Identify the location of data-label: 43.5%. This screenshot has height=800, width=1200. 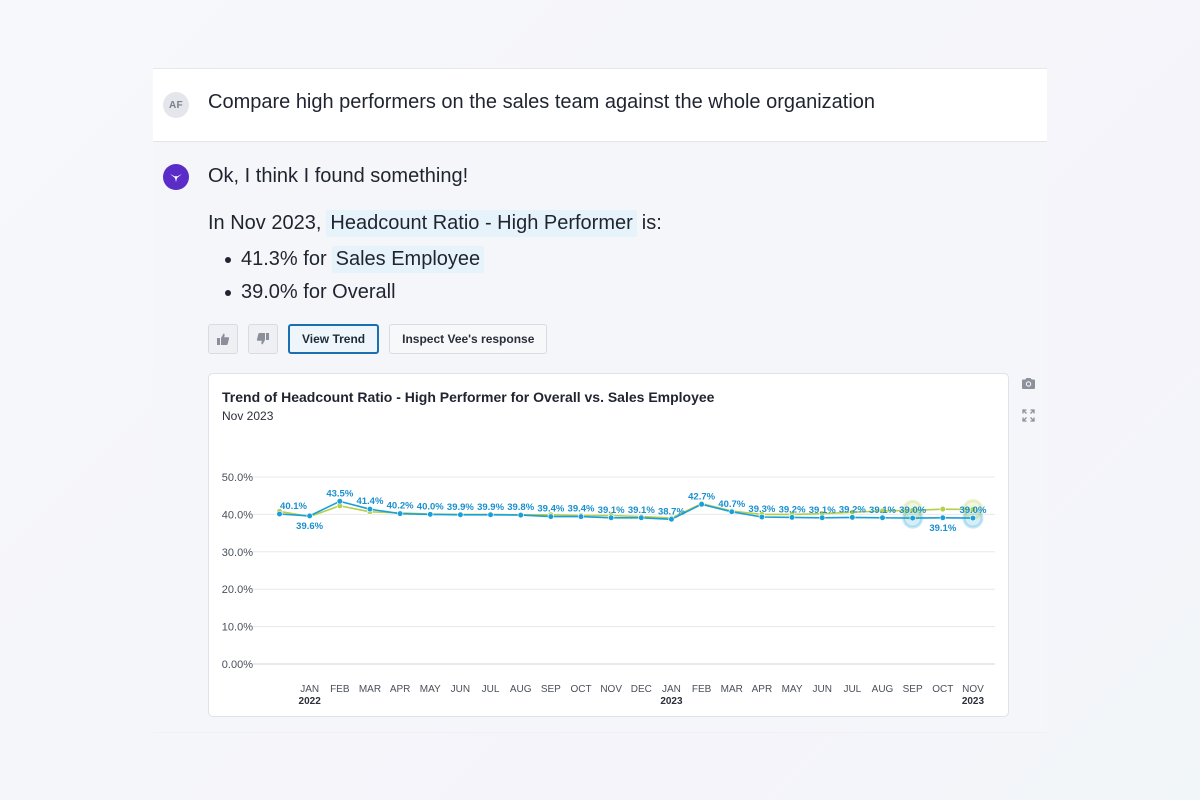
(339, 493).